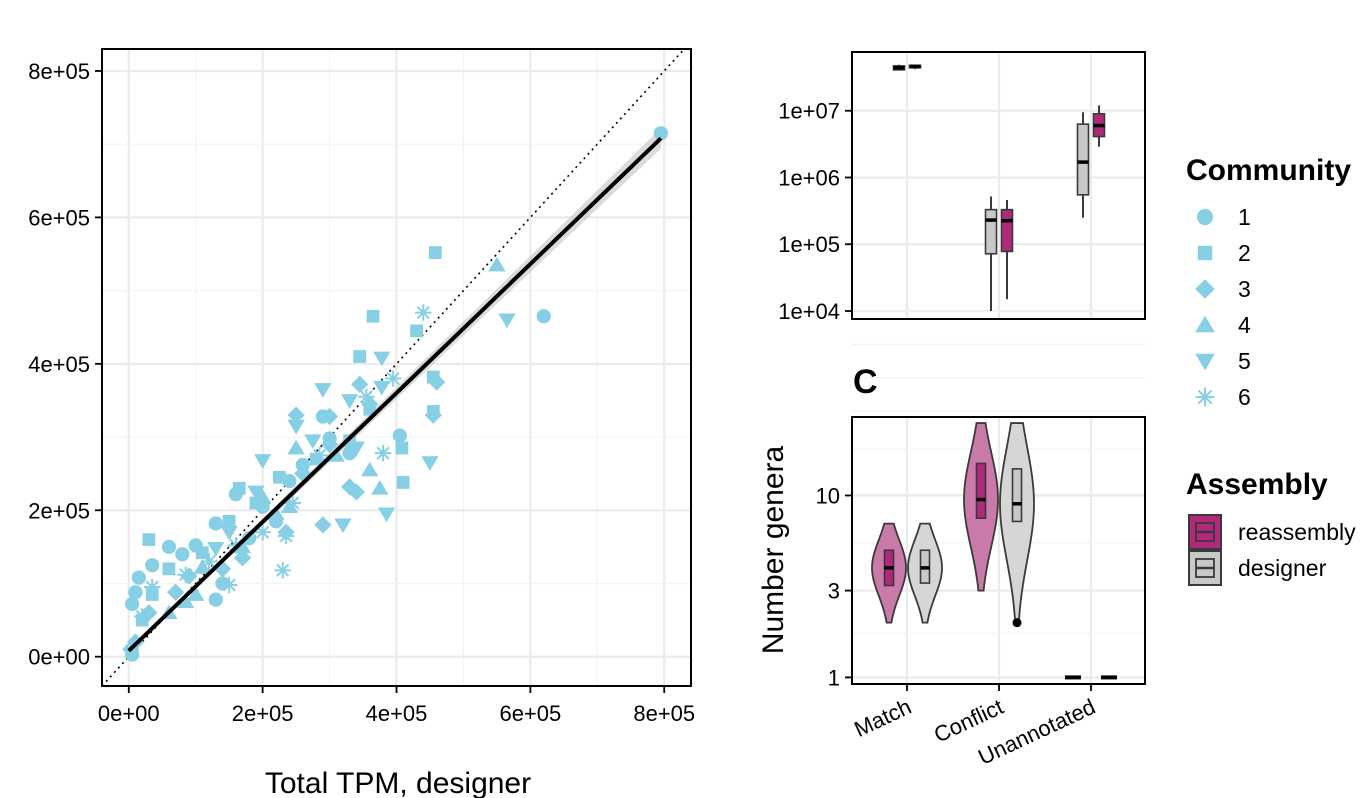 The height and width of the screenshot is (798, 1372). I want to click on legend-key-box, so click(1205, 532).